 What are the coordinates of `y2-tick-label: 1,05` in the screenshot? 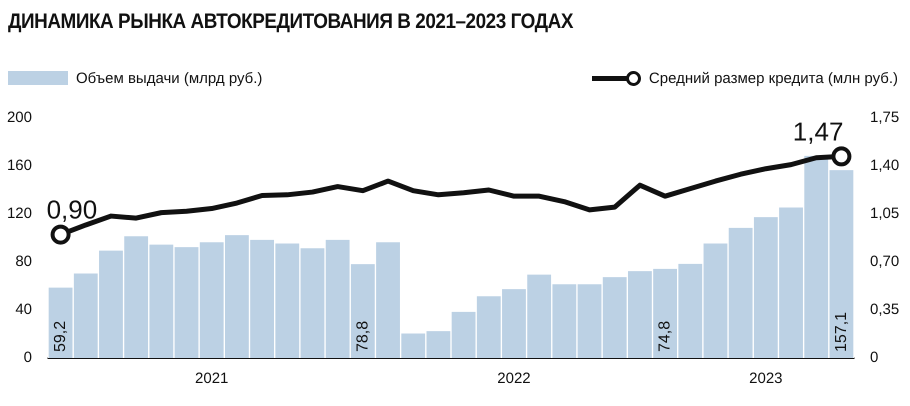 It's located at (885, 213).